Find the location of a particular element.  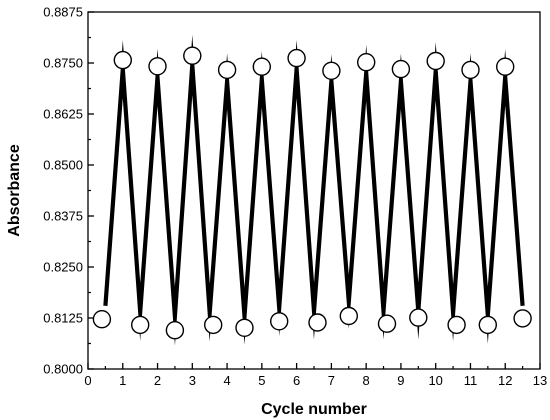

x-tick-label-2: 2 is located at coordinates (157, 380).